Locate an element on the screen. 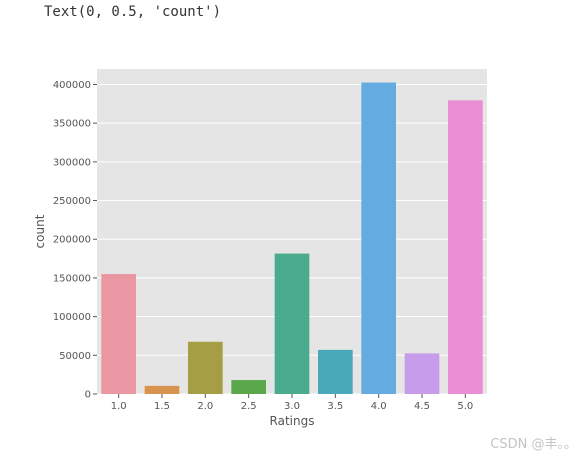 This screenshot has height=458, width=587. bar-1.5 is located at coordinates (162, 389).